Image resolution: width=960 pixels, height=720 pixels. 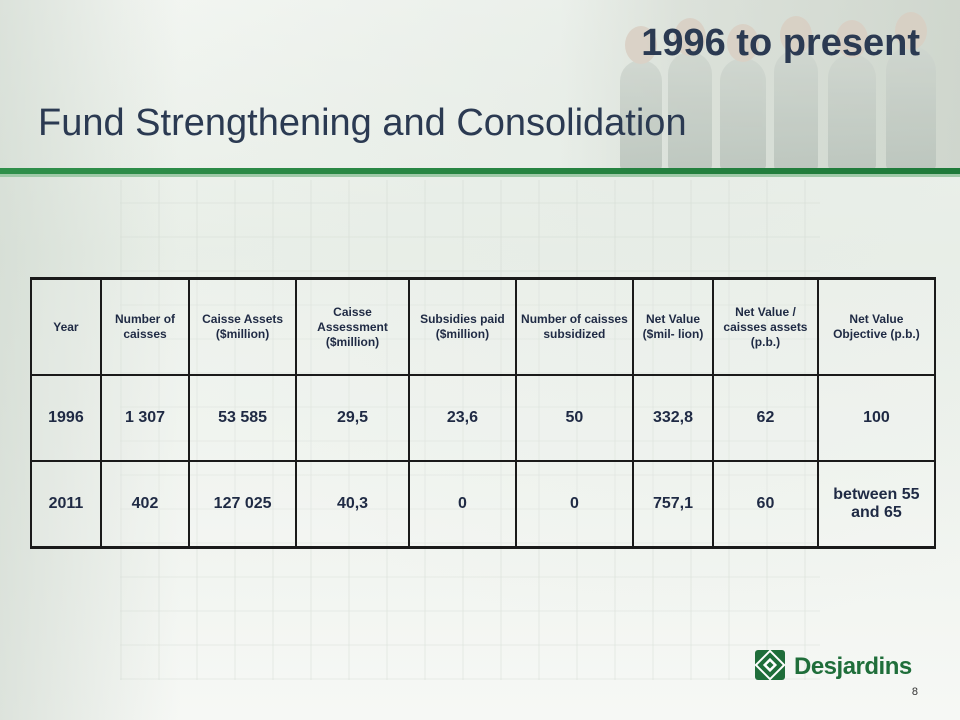 What do you see at coordinates (876, 418) in the screenshot?
I see `table-cell: 100` at bounding box center [876, 418].